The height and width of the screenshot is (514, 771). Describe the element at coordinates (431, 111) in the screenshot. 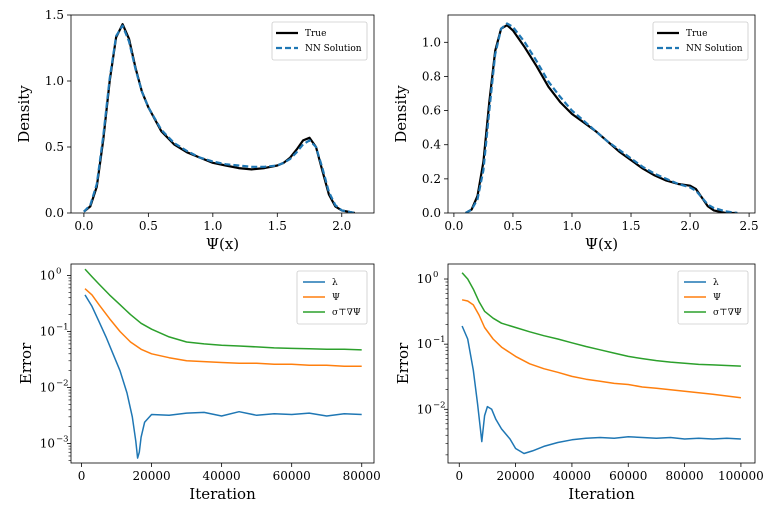

I see `y-tick-label: 0.6` at that location.